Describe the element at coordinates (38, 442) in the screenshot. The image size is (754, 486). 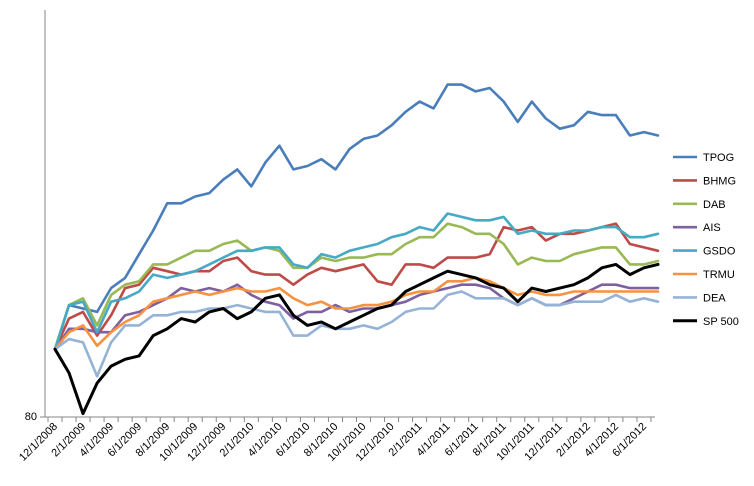
I see `x-tick-label: 12/1/2008` at that location.